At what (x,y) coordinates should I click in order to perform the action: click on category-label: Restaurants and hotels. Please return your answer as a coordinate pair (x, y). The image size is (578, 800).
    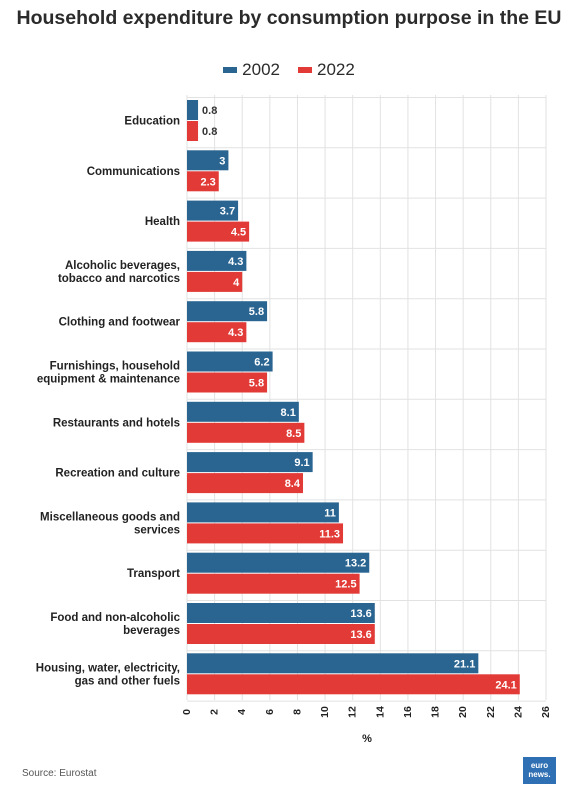
    Looking at the image, I should click on (116, 423).